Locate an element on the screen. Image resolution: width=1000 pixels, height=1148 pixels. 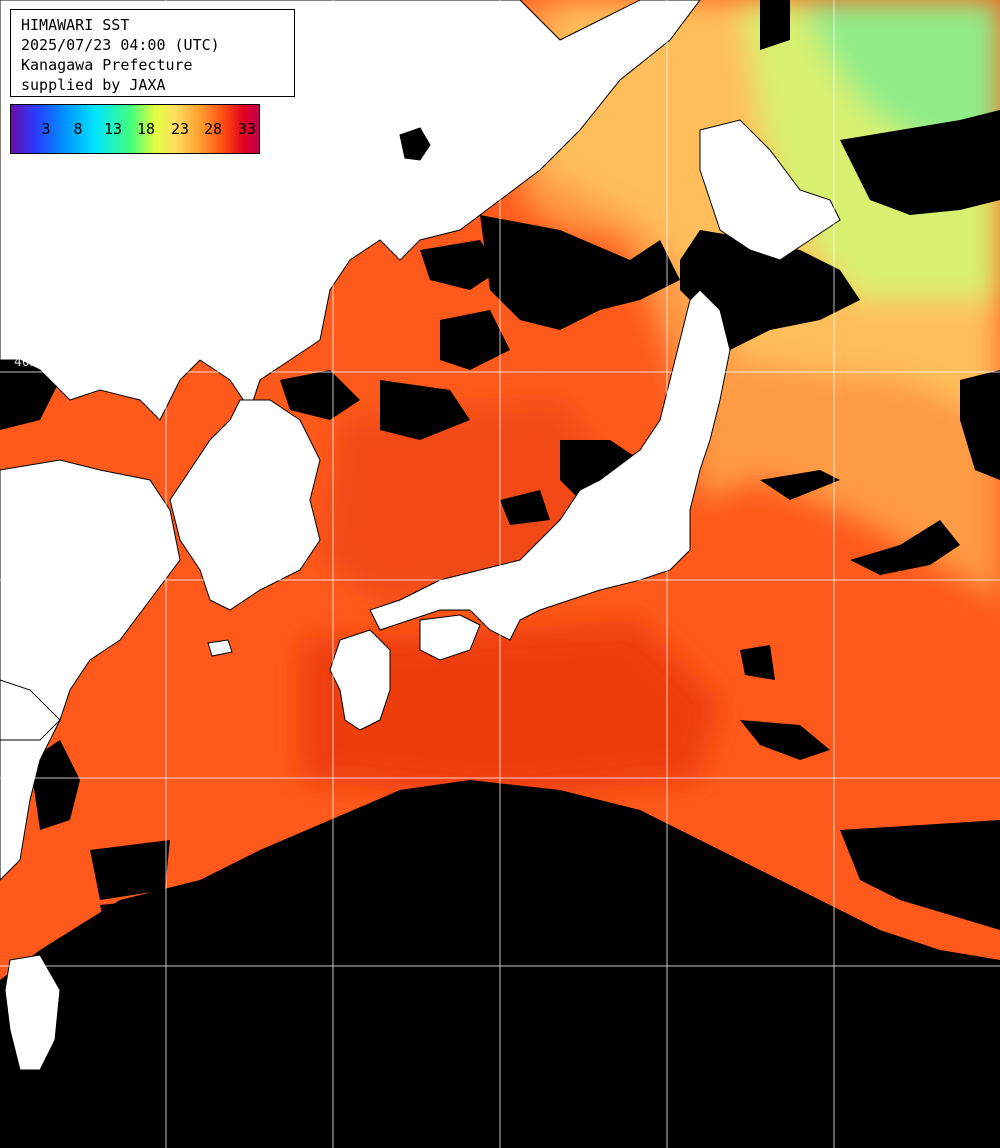
colorbar-tick: 18 is located at coordinates (146, 129).